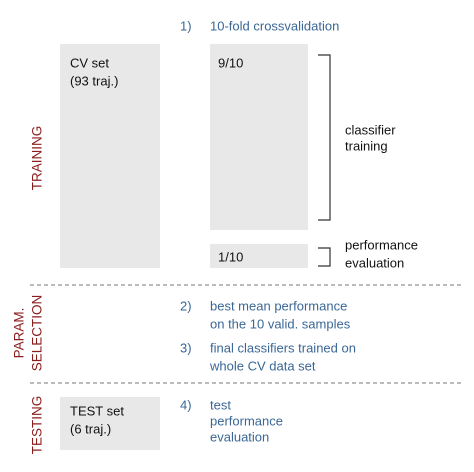 This screenshot has width=474, height=472. I want to click on section-label: TESTING, so click(37, 425).